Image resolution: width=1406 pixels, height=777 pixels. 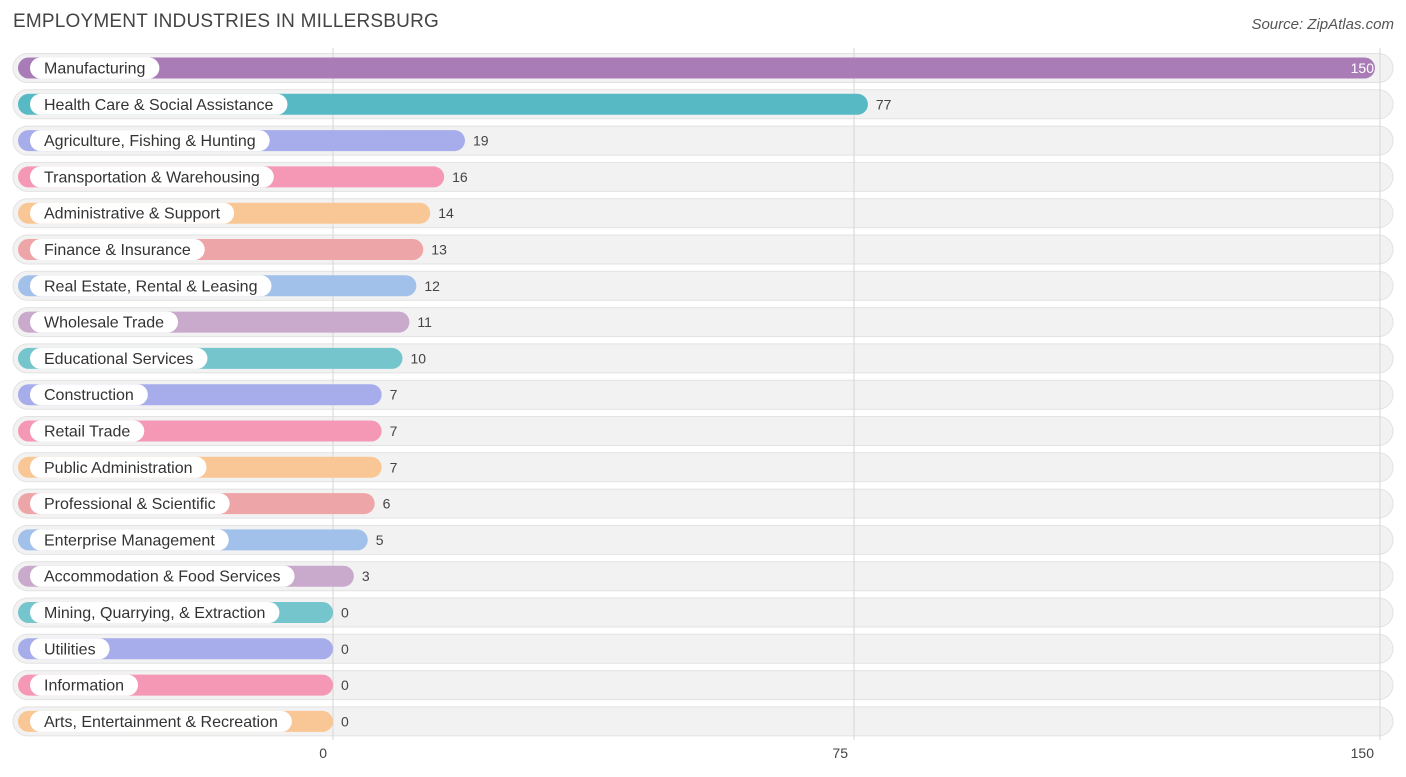 I want to click on value-label: 150, so click(x=1363, y=68).